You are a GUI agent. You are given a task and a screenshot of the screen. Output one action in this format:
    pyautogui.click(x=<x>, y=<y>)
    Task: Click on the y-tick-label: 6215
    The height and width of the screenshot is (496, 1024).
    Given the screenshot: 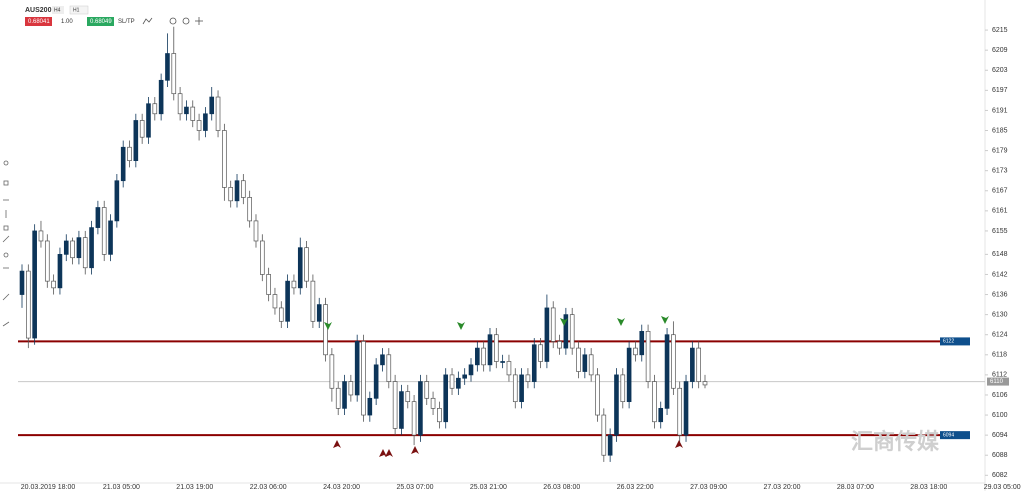 What is the action you would take?
    pyautogui.click(x=1000, y=30)
    